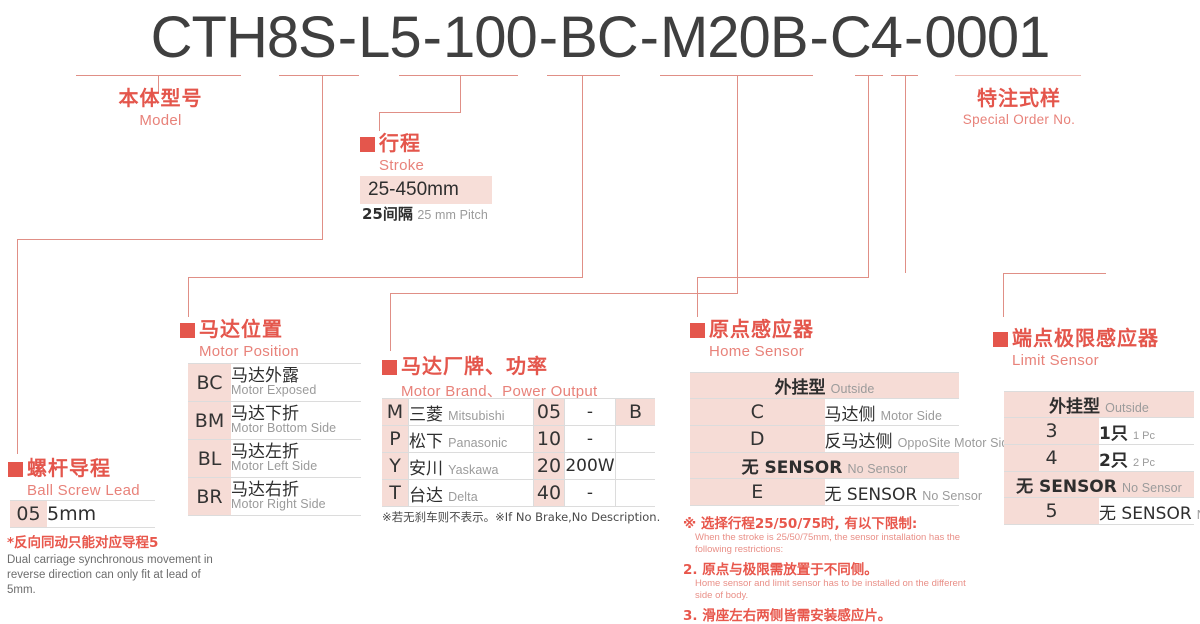 The image size is (1200, 624). Describe the element at coordinates (787, 615) in the screenshot. I see `home-sensor-note-3-cn: 3. 滑座左右两侧皆需安装感应片。` at that location.